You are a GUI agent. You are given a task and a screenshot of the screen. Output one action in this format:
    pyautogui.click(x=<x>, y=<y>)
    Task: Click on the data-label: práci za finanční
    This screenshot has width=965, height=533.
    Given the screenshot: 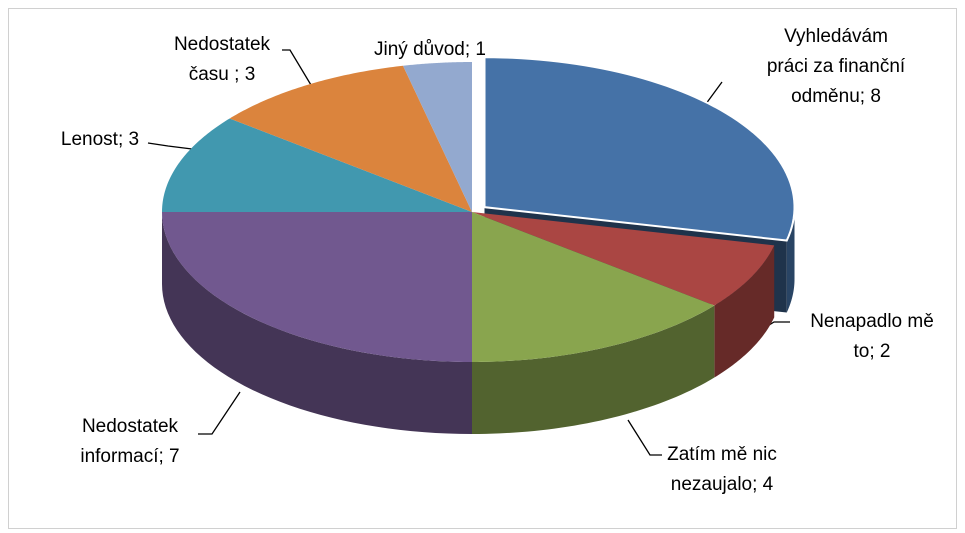 What is the action you would take?
    pyautogui.click(x=836, y=66)
    